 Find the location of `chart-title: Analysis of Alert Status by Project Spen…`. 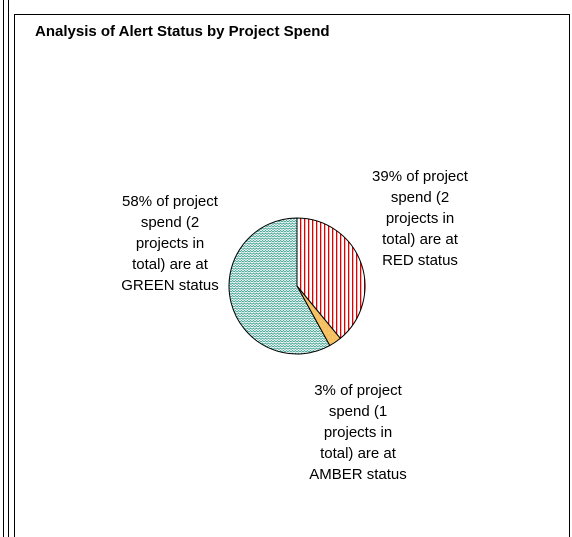

chart-title: Analysis of Alert Status by Project Spen… is located at coordinates (182, 31).